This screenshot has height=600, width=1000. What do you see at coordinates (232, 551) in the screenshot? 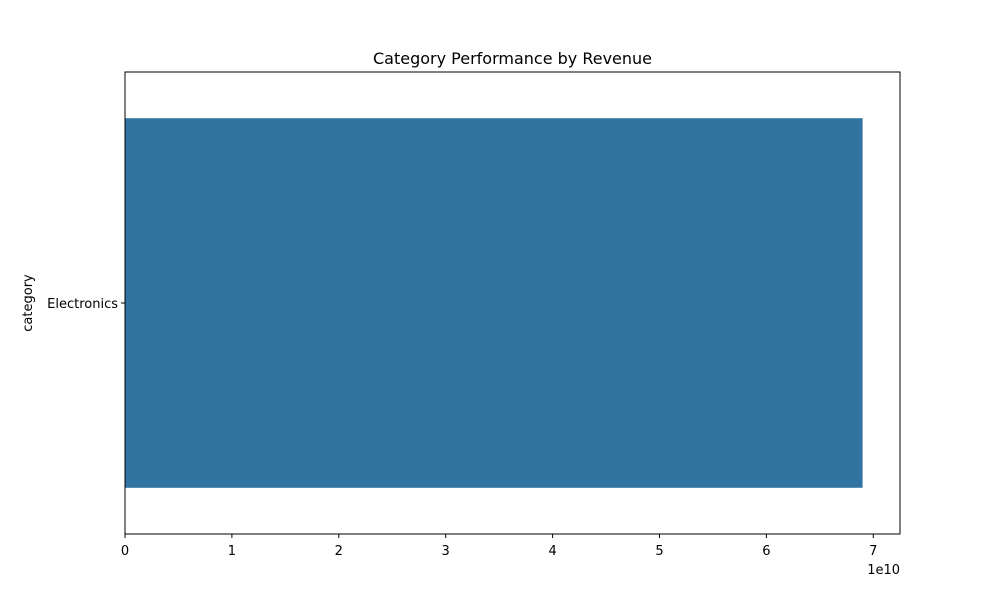
I see `x-tick-label: 1` at bounding box center [232, 551].